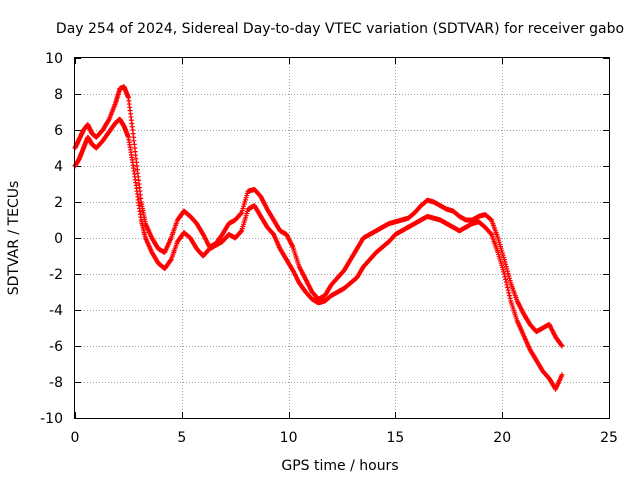 This screenshot has width=640, height=480. I want to click on y-tick-label: 0, so click(58, 239).